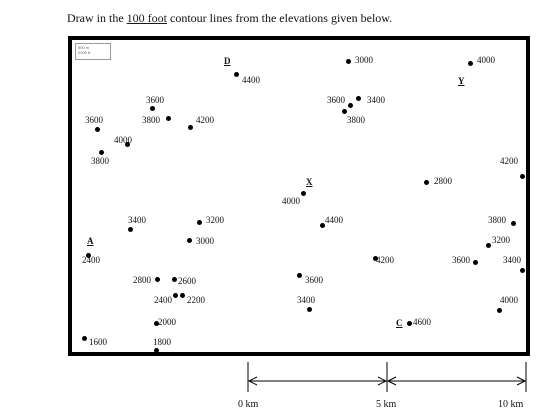 The image size is (544, 414). What do you see at coordinates (227, 61) in the screenshot?
I see `landmark-d: D` at bounding box center [227, 61].